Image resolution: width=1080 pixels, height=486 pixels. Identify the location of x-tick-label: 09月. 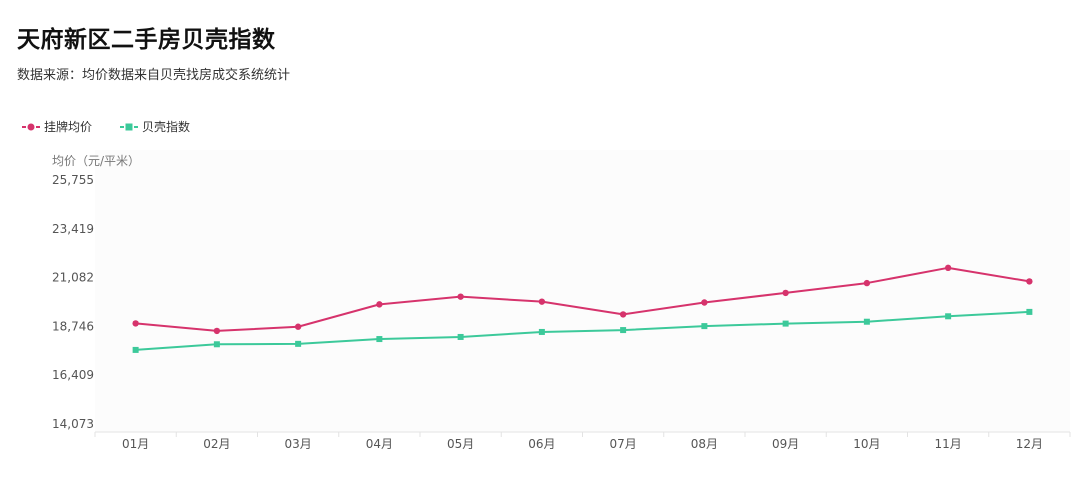
(785, 444).